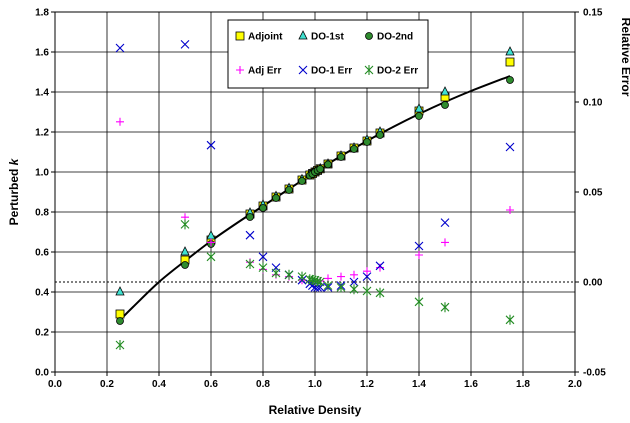 The height and width of the screenshot is (423, 630). Describe the element at coordinates (593, 283) in the screenshot. I see `y2-tick-label: 0.00` at that location.